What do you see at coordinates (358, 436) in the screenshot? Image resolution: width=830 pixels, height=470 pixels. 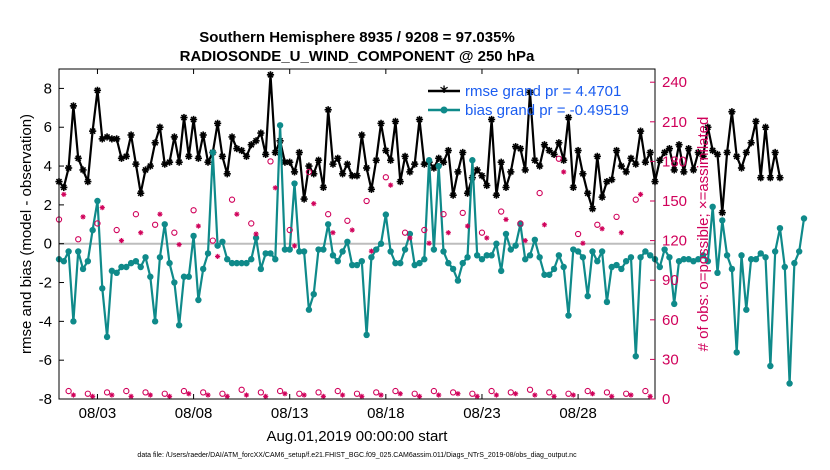 I see `x-axis-label: Aug.01,2019 00:00:00 start` at bounding box center [358, 436].